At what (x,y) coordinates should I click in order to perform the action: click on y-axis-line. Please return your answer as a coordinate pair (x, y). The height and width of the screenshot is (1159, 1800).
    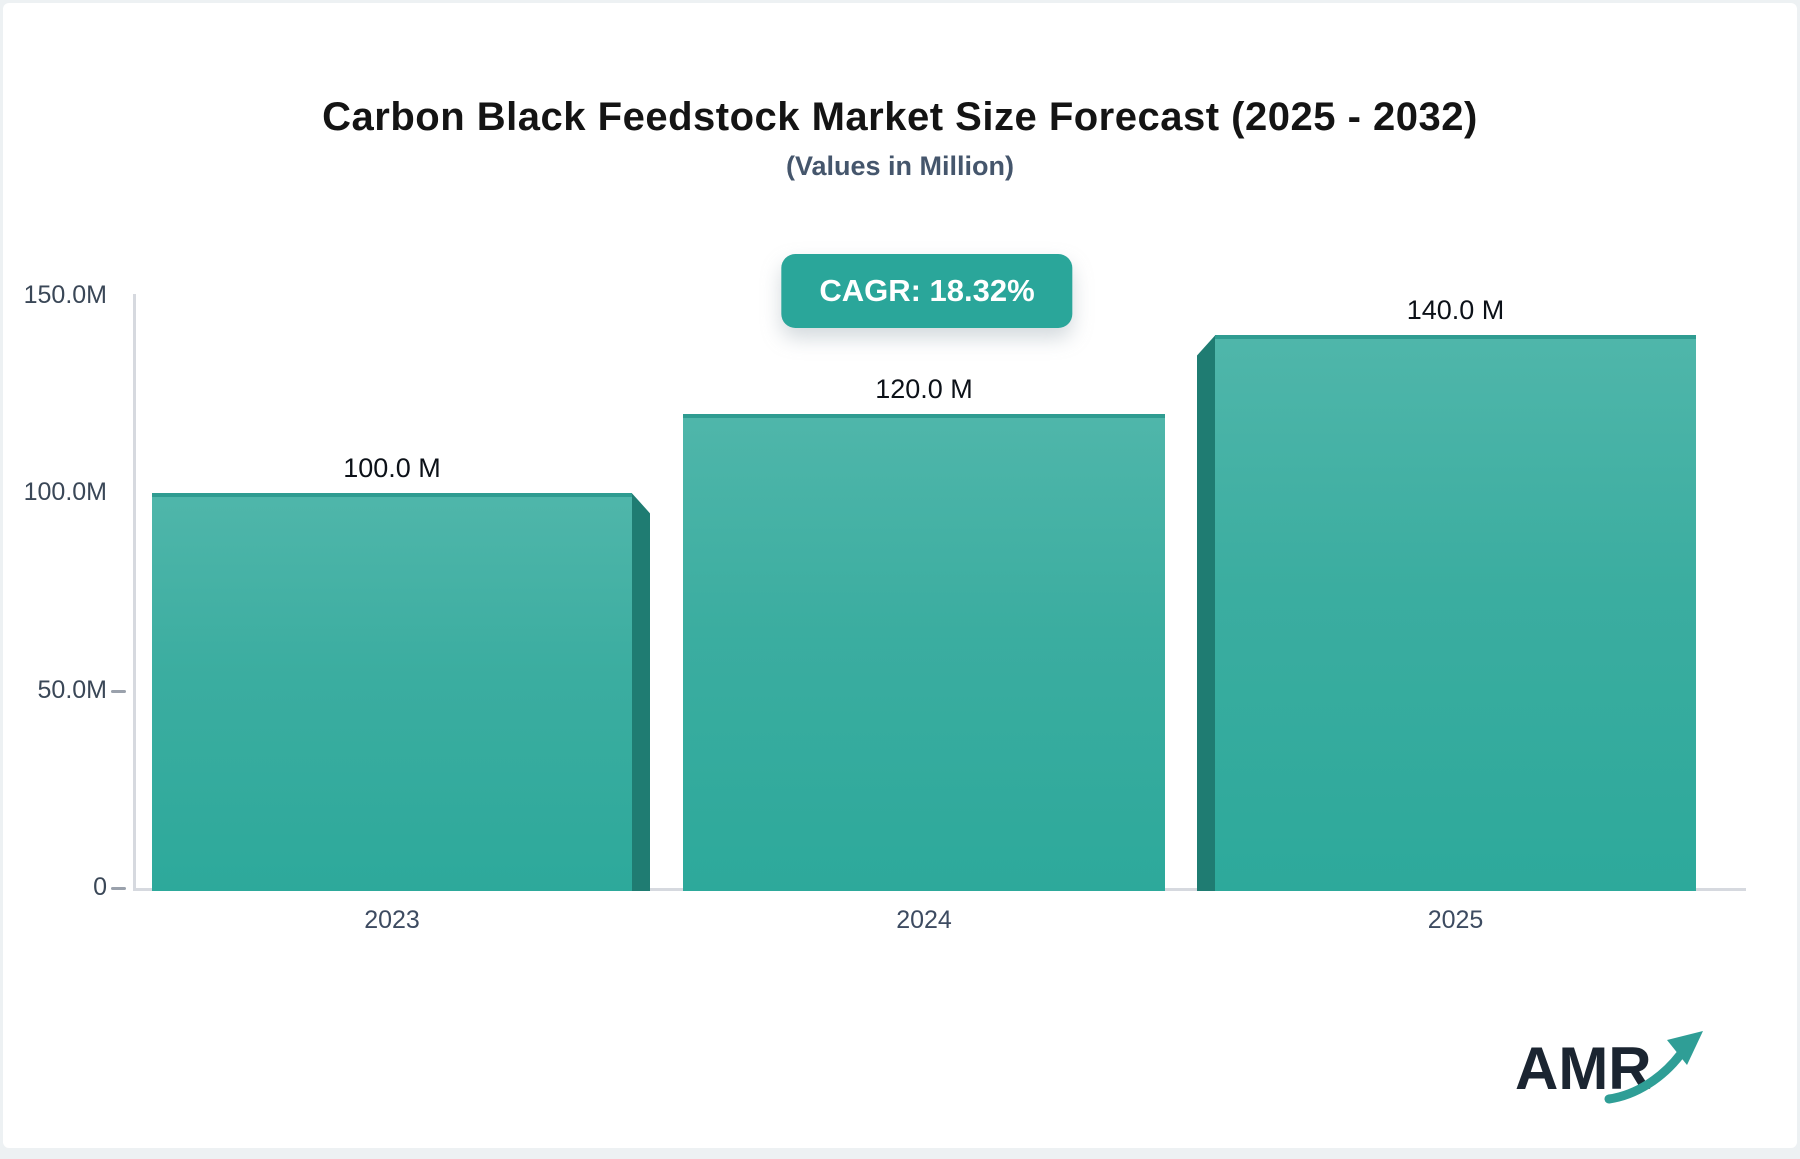
    Looking at the image, I should click on (134, 592).